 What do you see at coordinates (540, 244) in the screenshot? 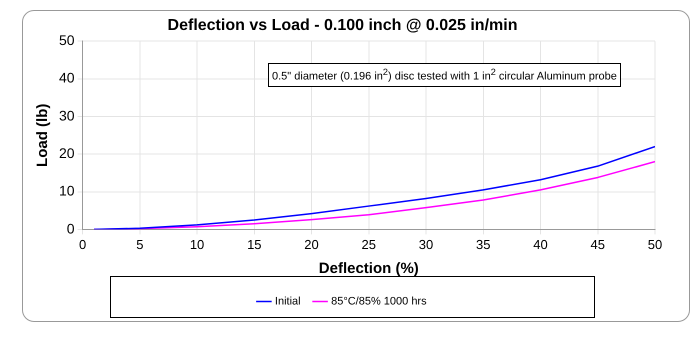
I see `x-tick-label: 40` at bounding box center [540, 244].